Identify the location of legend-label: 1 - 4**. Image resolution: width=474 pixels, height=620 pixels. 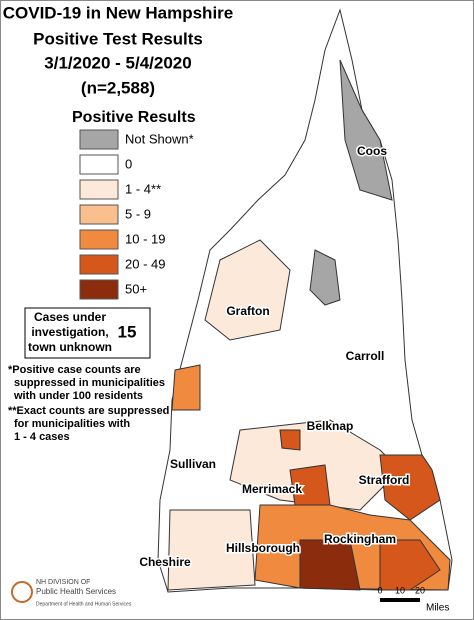
(143, 188).